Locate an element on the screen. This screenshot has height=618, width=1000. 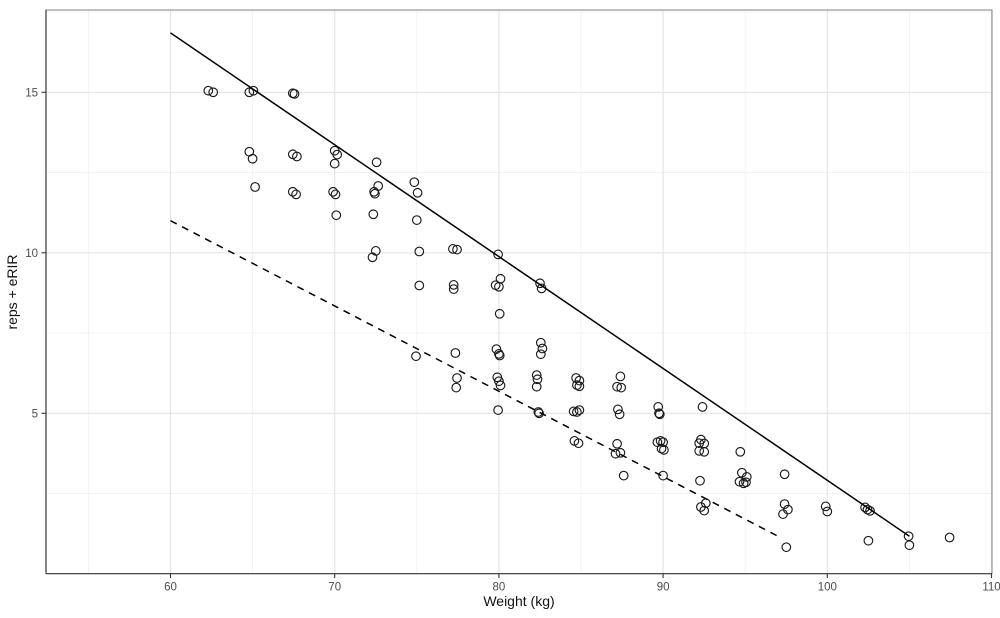
x-tick-label: 70 is located at coordinates (334, 588).